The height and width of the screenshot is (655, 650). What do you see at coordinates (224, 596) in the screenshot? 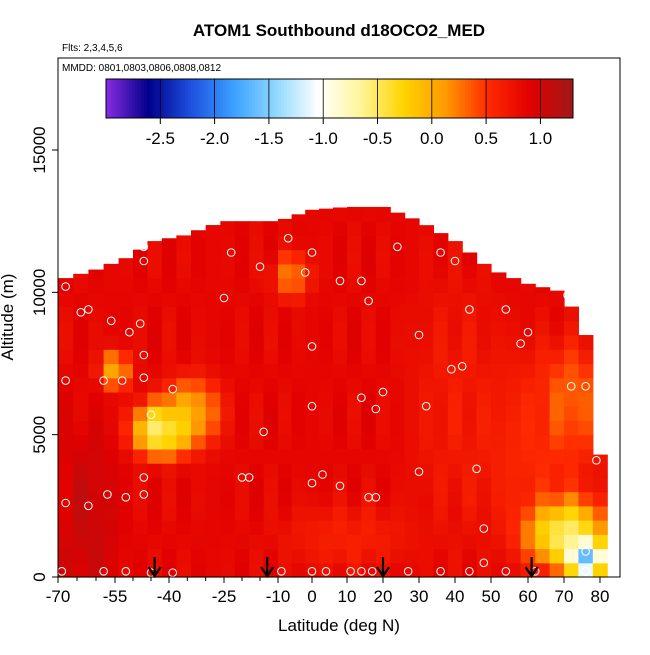
I see `x-tick-label: -25` at bounding box center [224, 596].